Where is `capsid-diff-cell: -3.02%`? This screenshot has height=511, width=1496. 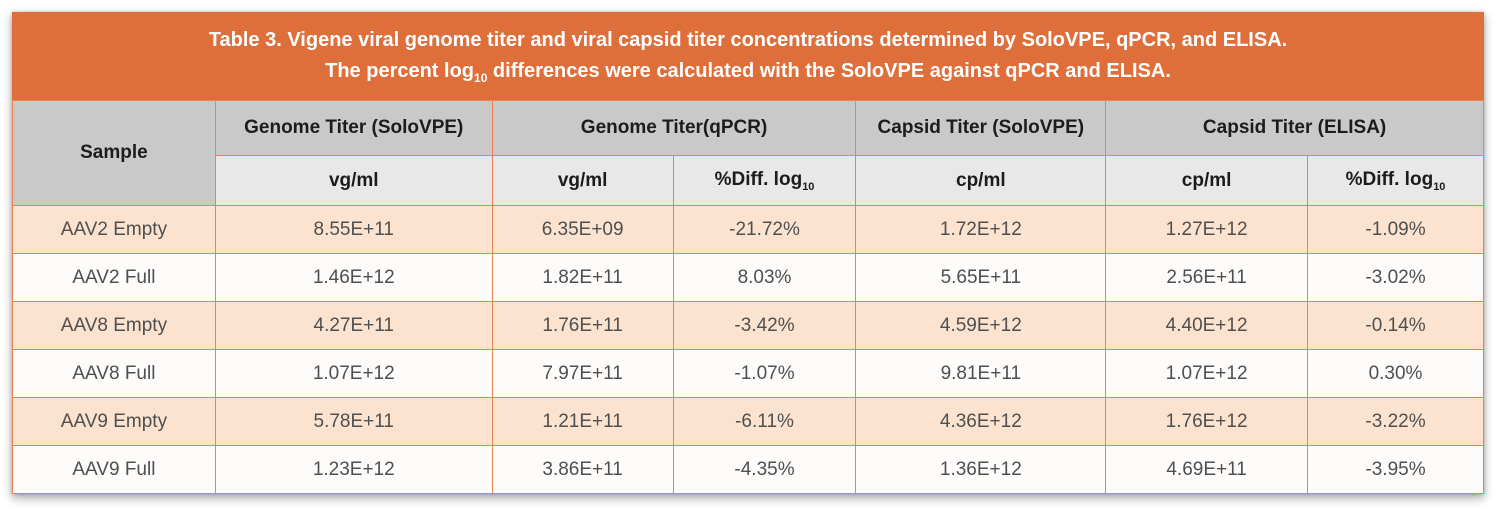 capsid-diff-cell: -3.02% is located at coordinates (1395, 277).